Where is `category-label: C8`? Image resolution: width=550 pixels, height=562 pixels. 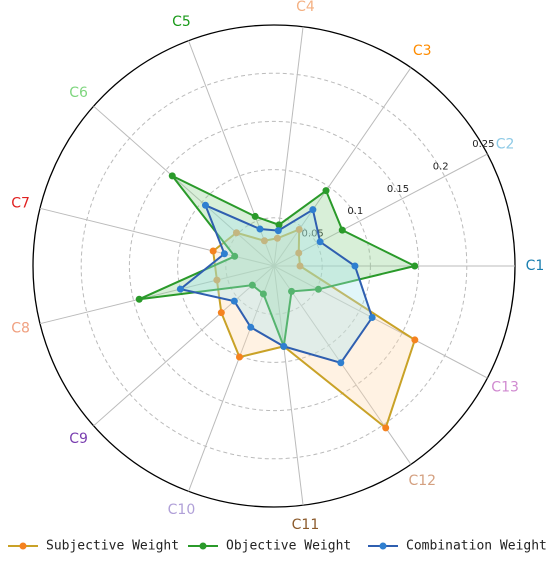
category-label: C8 is located at coordinates (20, 328).